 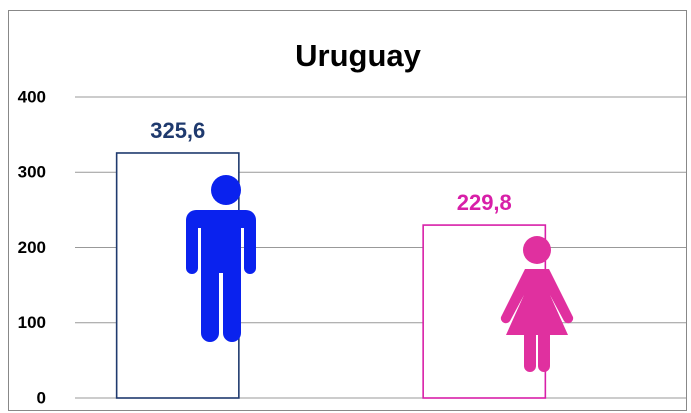 I want to click on y-tick-label: 300, so click(x=32, y=172).